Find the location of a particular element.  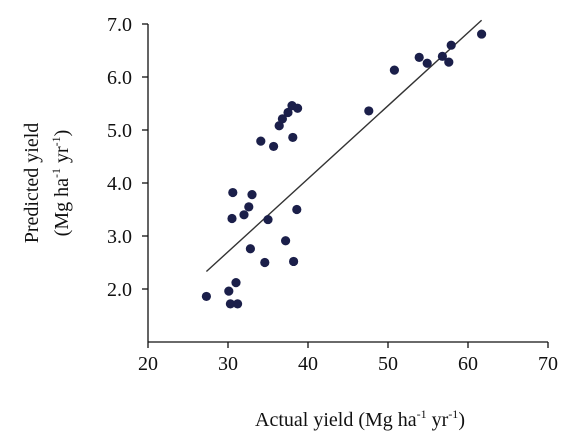

x-axis-ticks: 20 30 40 50 60 70 is located at coordinates (348, 358).